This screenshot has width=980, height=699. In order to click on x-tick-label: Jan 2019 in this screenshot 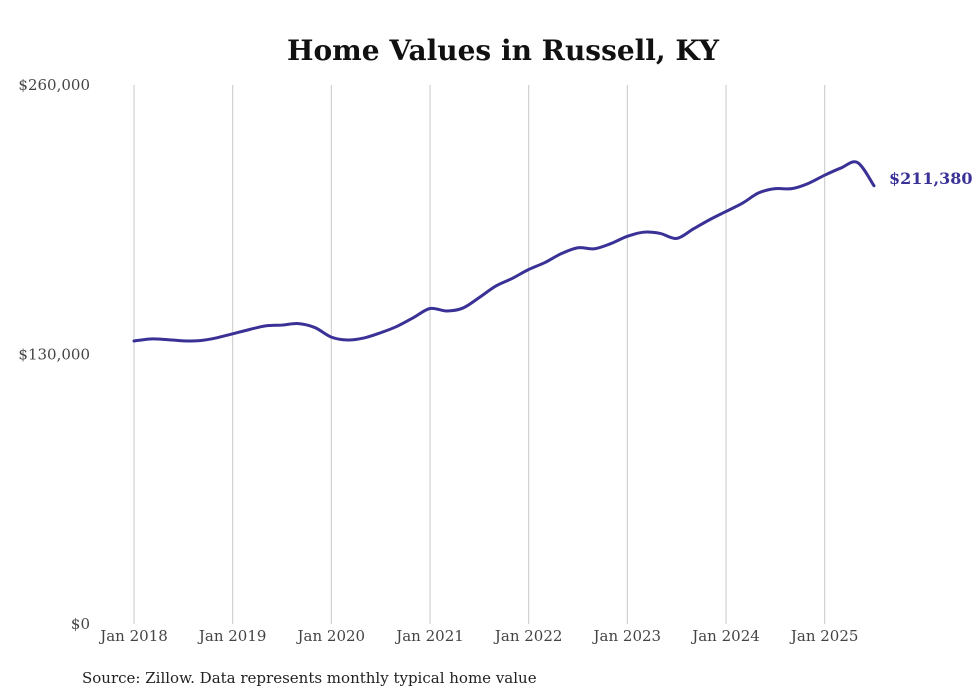, I will do `click(232, 636)`.